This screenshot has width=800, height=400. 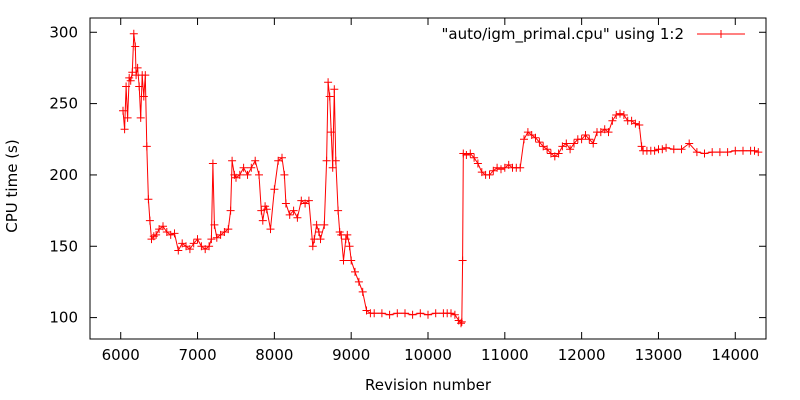 I want to click on y-axis-label: CPU time (s), so click(x=12, y=185).